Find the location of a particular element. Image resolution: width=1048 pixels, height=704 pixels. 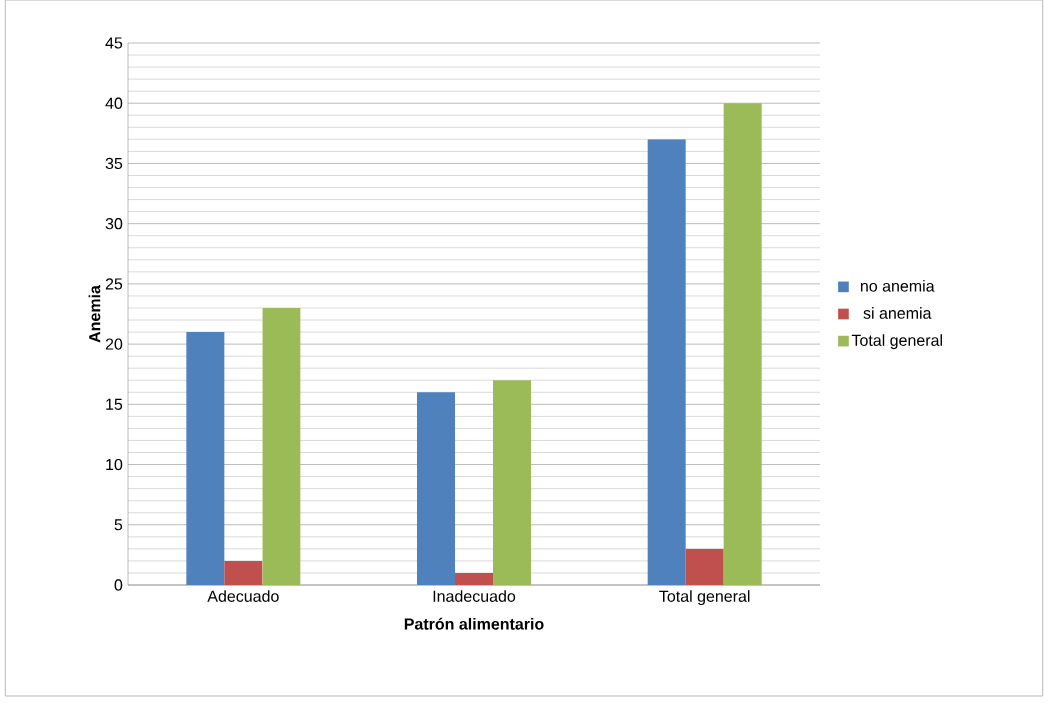

x-tick-label: Adecuado is located at coordinates (243, 596).